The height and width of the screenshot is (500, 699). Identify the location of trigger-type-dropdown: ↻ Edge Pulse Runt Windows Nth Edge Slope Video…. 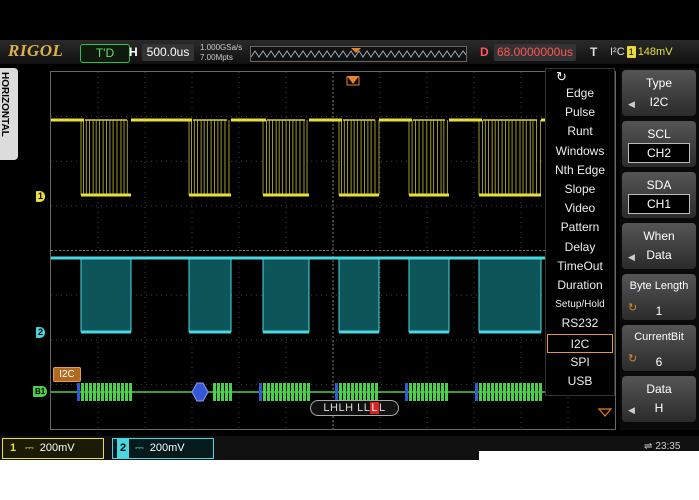
(580, 232).